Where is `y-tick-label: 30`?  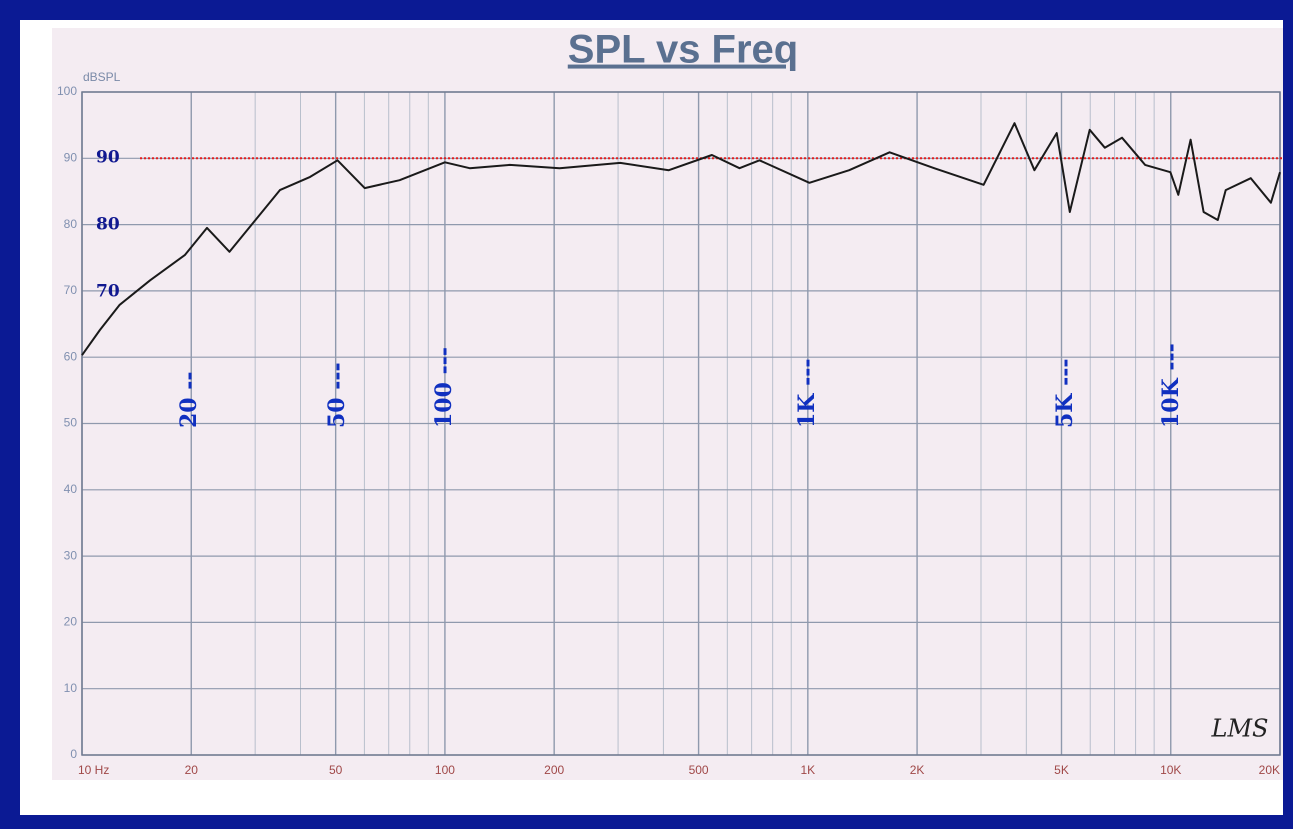
y-tick-label: 30 is located at coordinates (71, 555).